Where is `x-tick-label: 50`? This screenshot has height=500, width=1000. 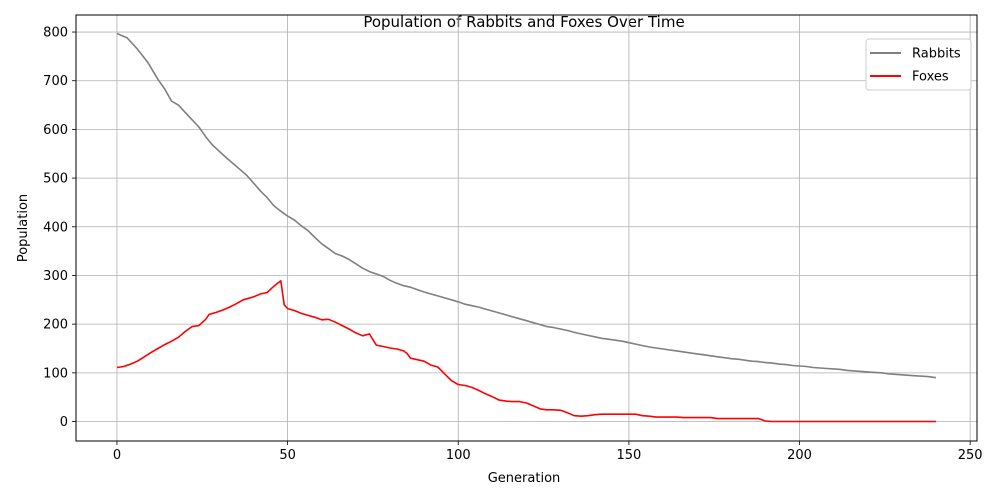 x-tick-label: 50 is located at coordinates (287, 455).